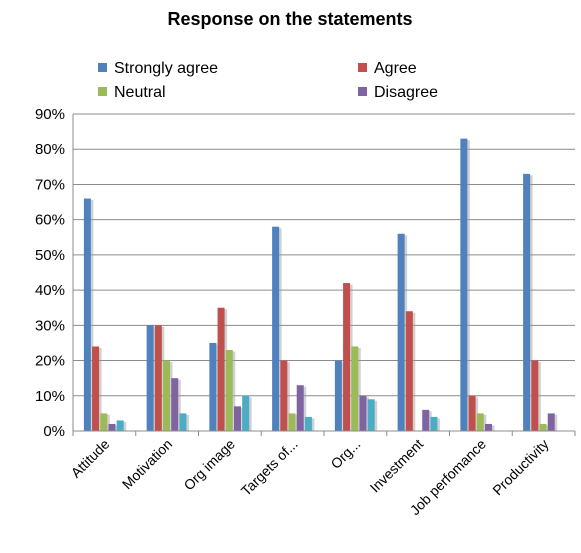  I want to click on legend-label: Disagree, so click(406, 92).